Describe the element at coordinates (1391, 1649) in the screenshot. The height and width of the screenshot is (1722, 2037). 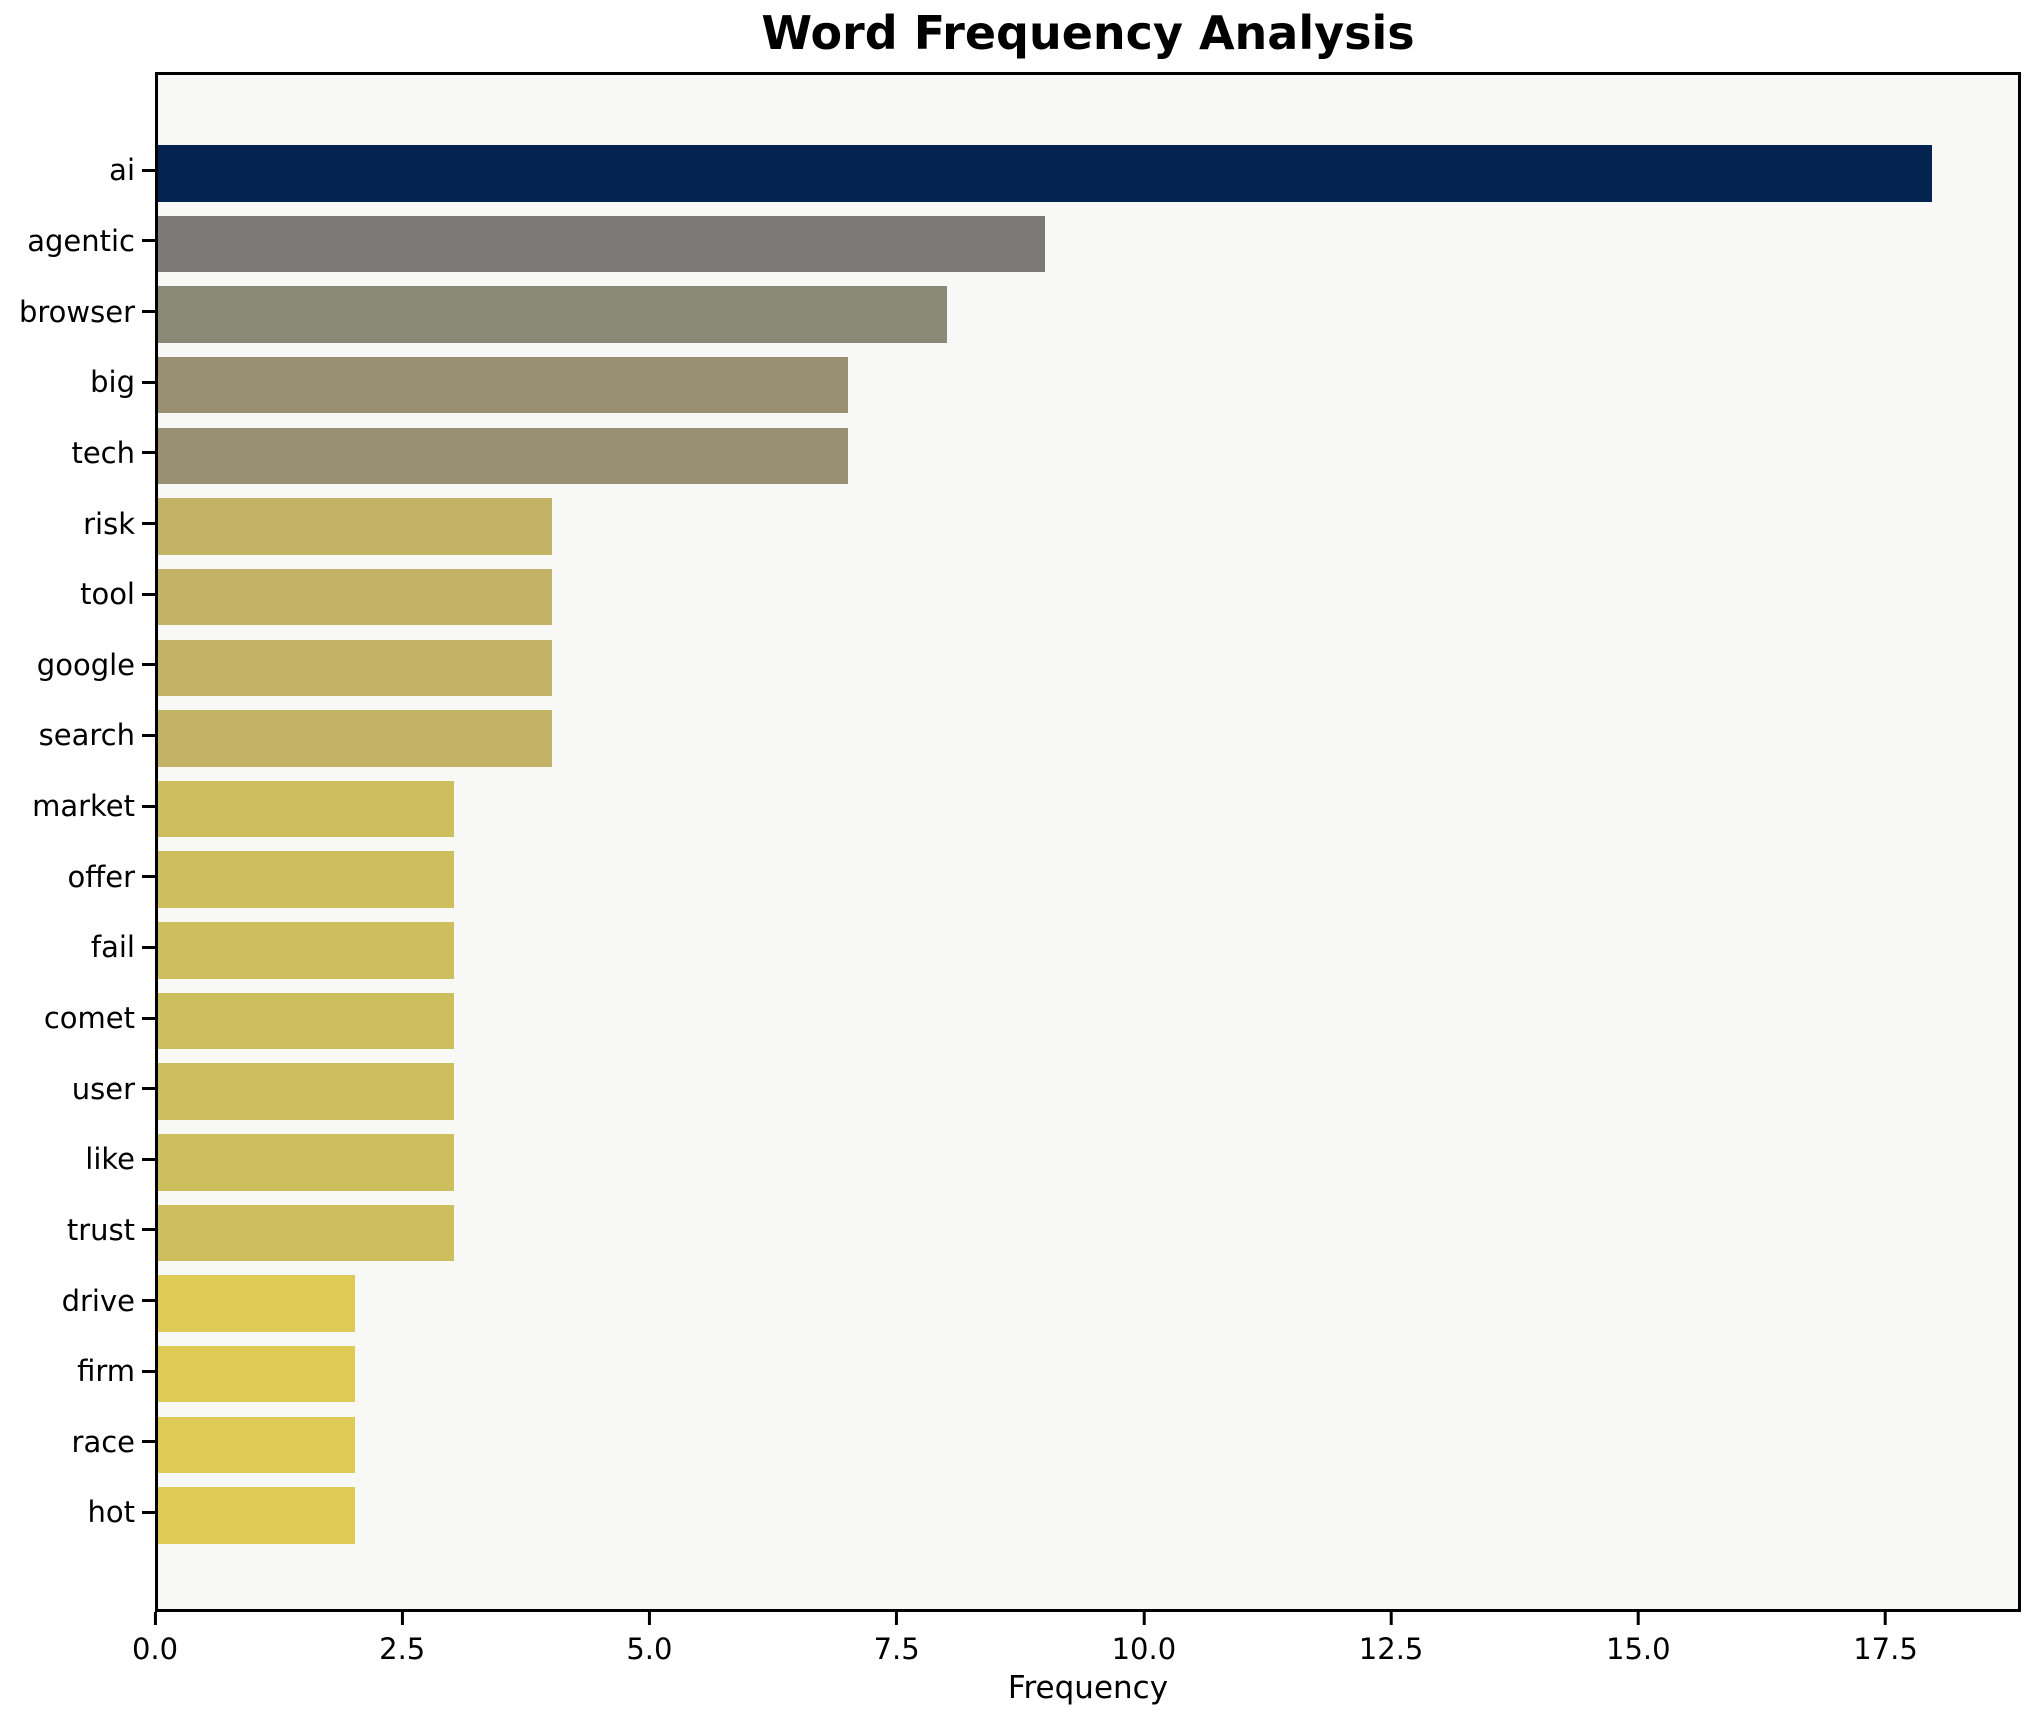
I see `x-tick-label-12.5: 12.5` at that location.